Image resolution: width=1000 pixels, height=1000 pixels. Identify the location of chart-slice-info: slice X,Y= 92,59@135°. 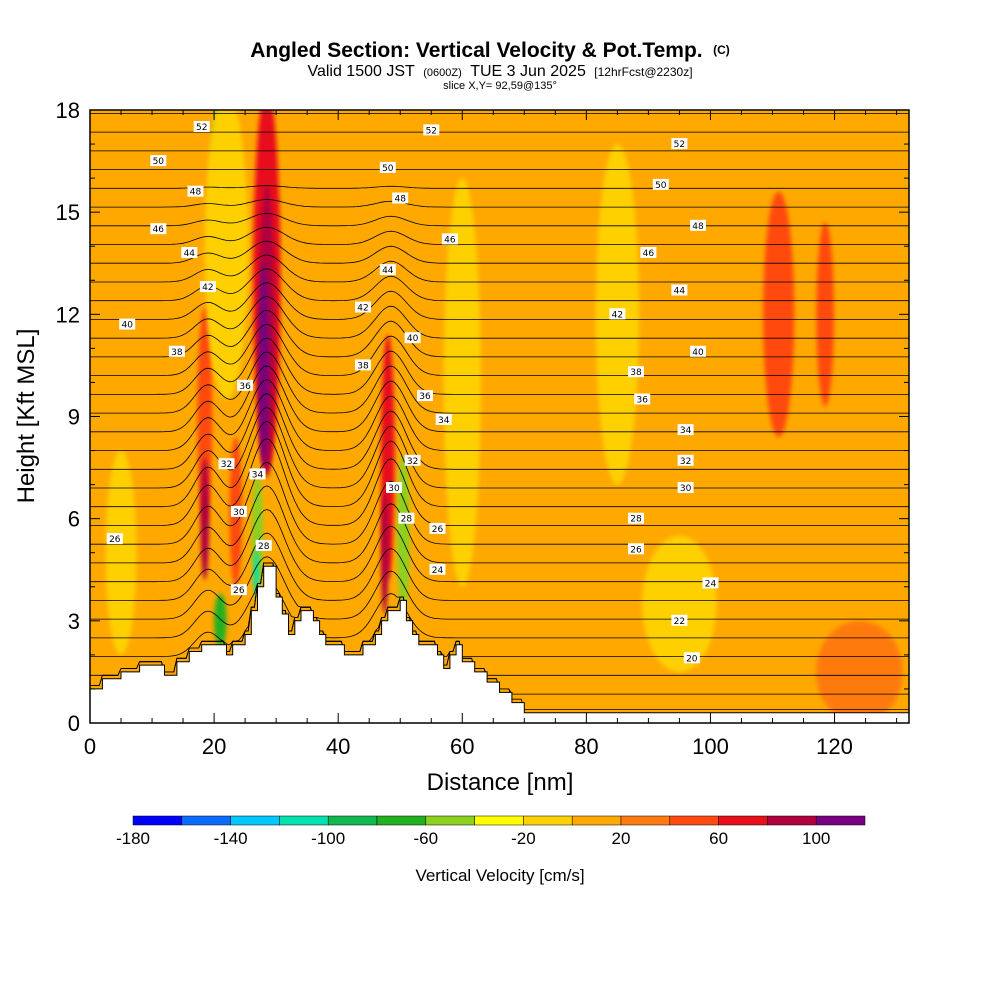
(500, 86).